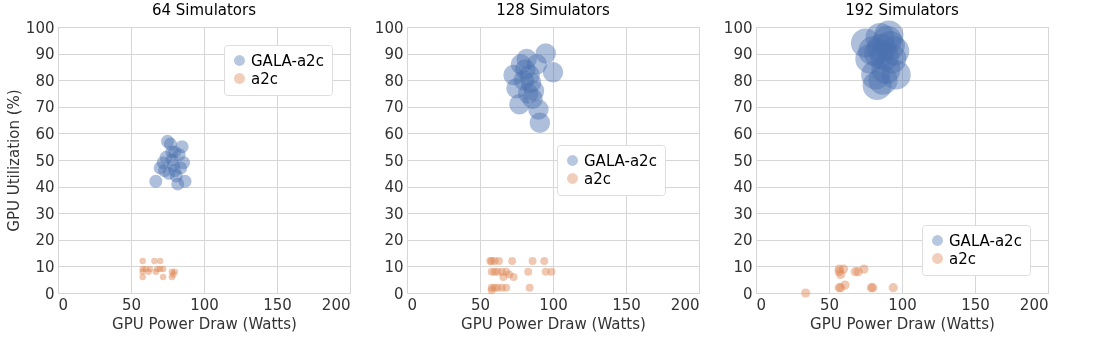  What do you see at coordinates (204, 10) in the screenshot?
I see `chart-title: 64 Simulators` at bounding box center [204, 10].